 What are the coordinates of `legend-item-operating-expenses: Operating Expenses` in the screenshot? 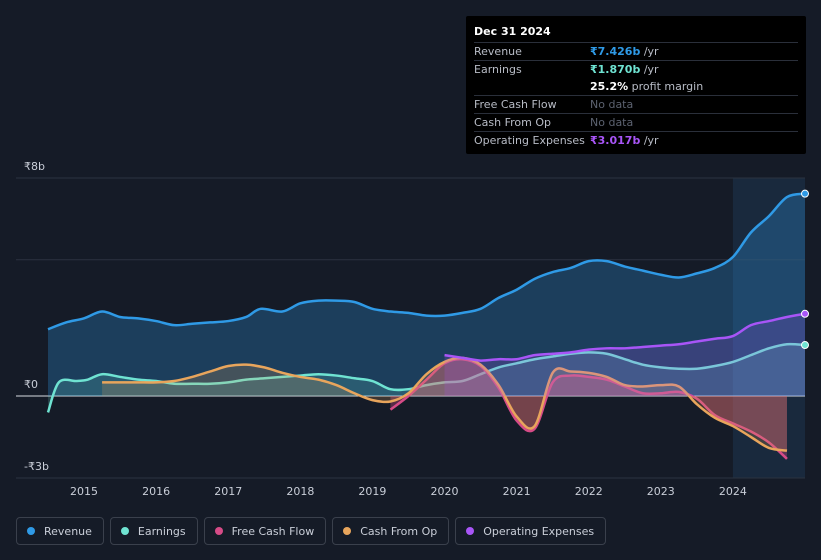 It's located at (531, 531).